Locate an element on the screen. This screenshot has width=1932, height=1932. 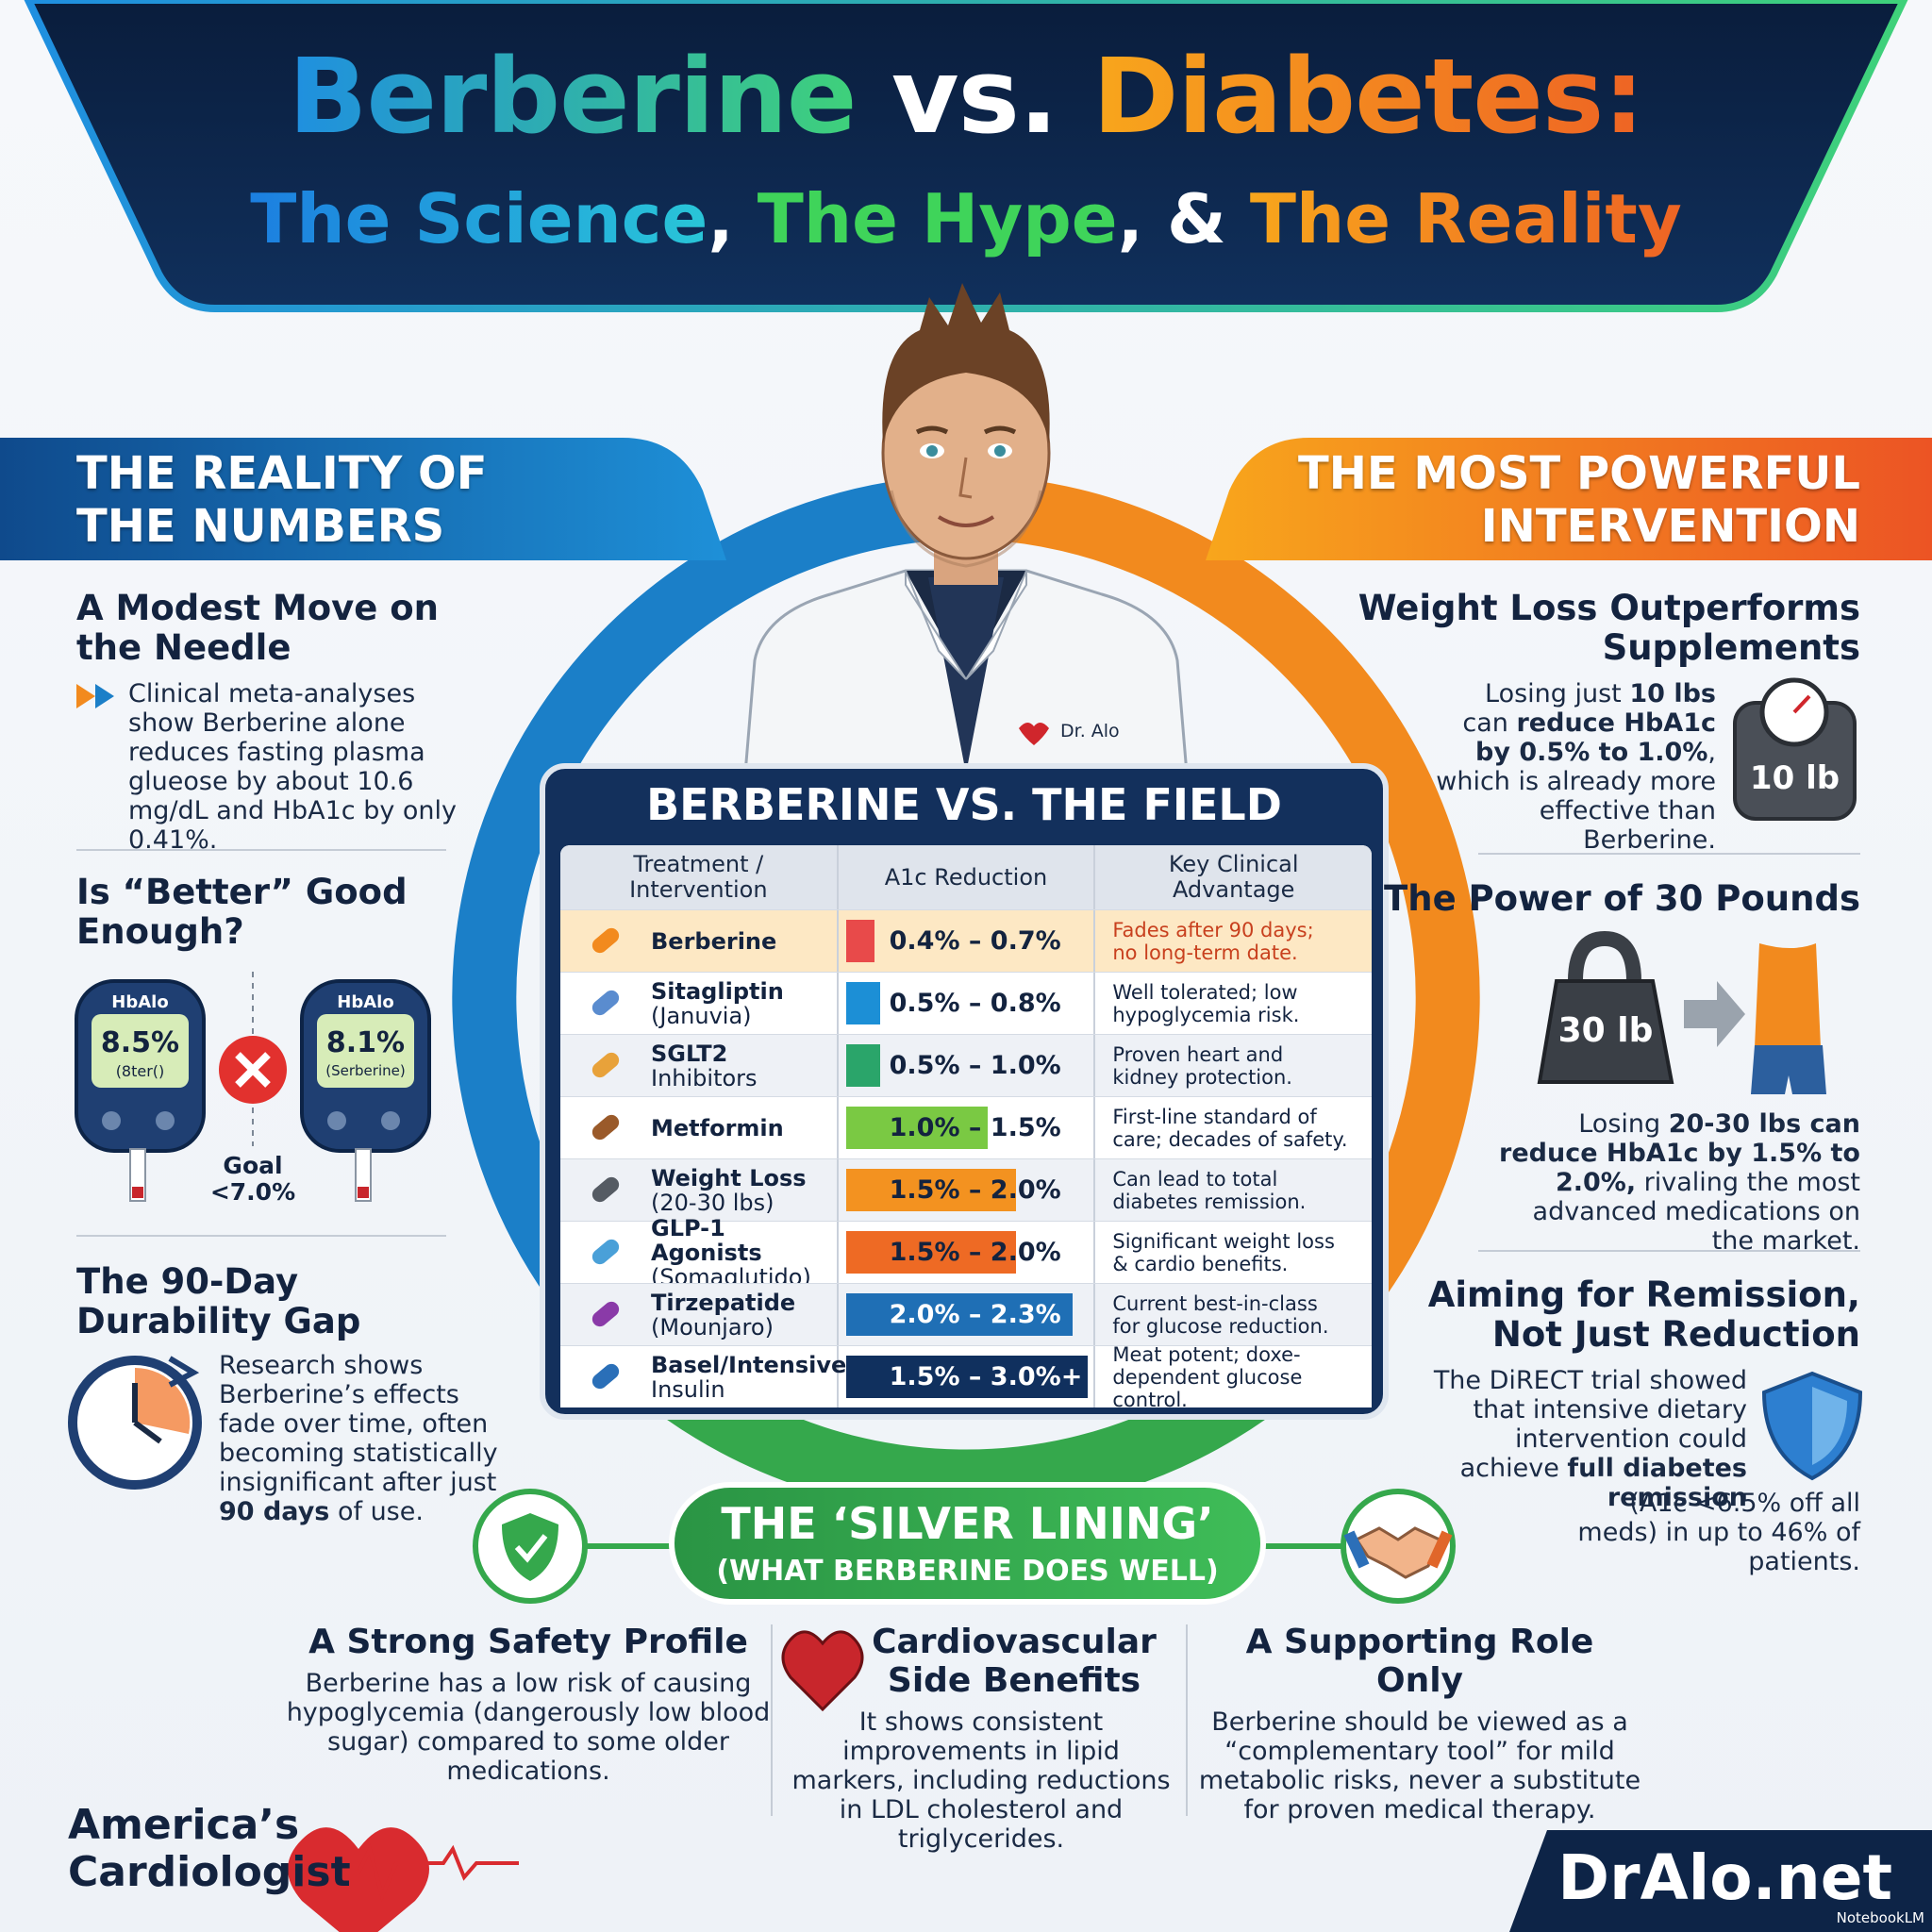
reduction: 0.4% – 0.7% is located at coordinates (975, 941).